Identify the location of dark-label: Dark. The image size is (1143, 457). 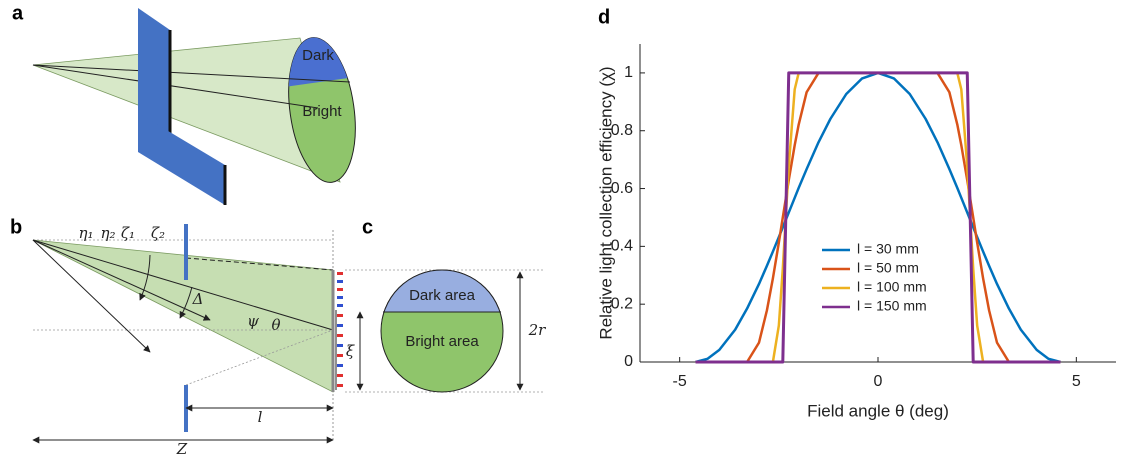
(318, 55).